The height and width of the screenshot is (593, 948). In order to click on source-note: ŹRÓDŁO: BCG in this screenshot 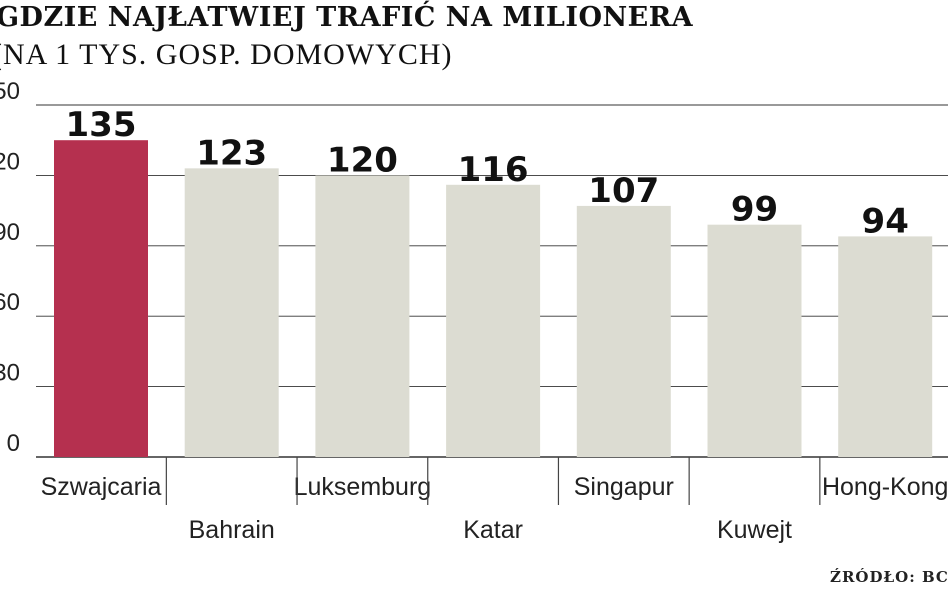, I will do `click(889, 577)`.